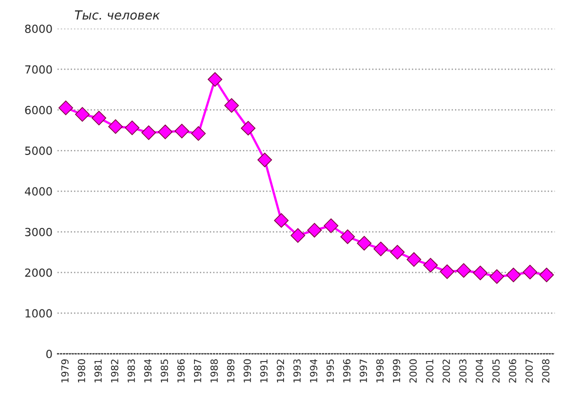 This screenshot has height=409, width=575. Describe the element at coordinates (82, 370) in the screenshot. I see `x-tick-label: 1980` at that location.